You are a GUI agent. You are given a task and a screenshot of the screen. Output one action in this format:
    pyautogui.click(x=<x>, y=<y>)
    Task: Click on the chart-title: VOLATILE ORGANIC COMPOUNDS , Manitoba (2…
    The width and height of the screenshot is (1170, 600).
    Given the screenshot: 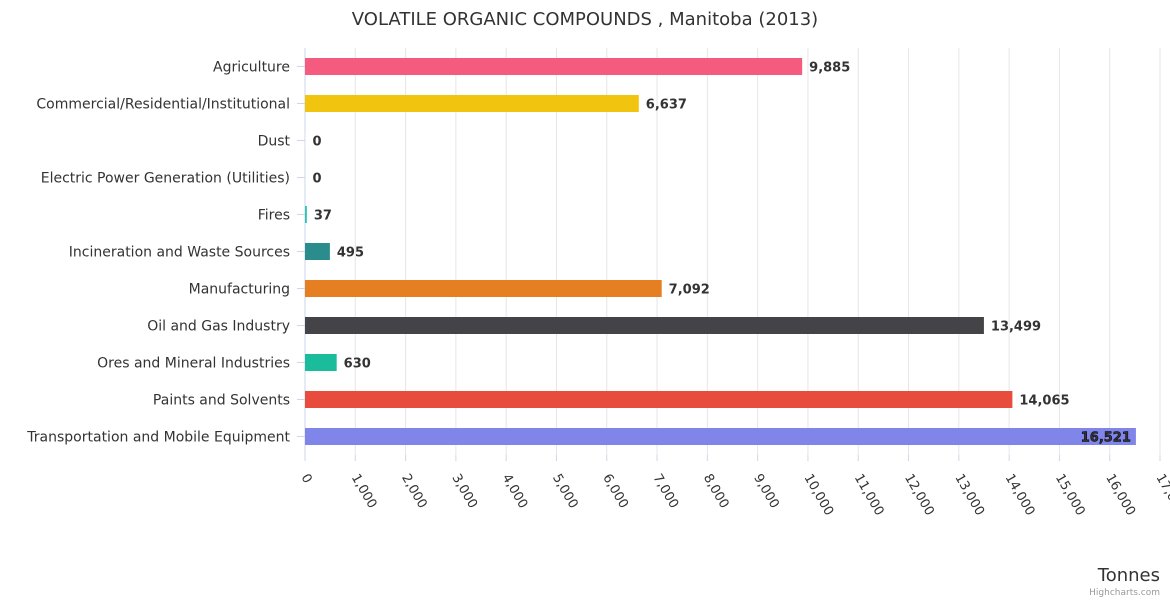 What is the action you would take?
    pyautogui.click(x=585, y=19)
    